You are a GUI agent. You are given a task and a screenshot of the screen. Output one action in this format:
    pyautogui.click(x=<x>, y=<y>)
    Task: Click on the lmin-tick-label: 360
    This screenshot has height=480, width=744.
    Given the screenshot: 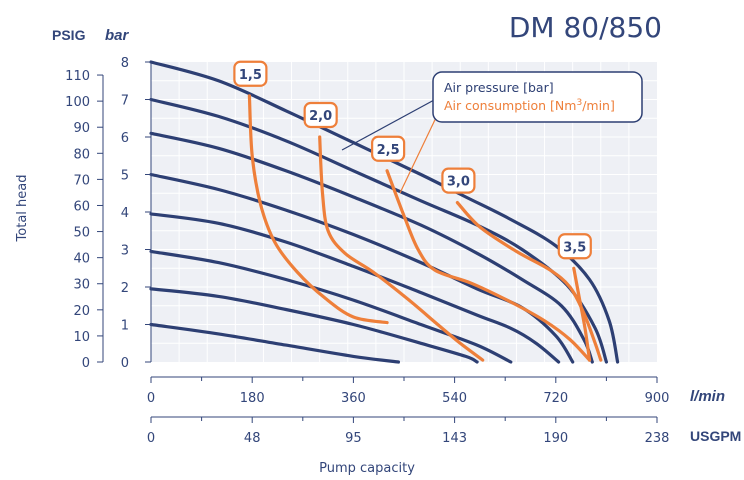 What is the action you would take?
    pyautogui.click(x=353, y=398)
    